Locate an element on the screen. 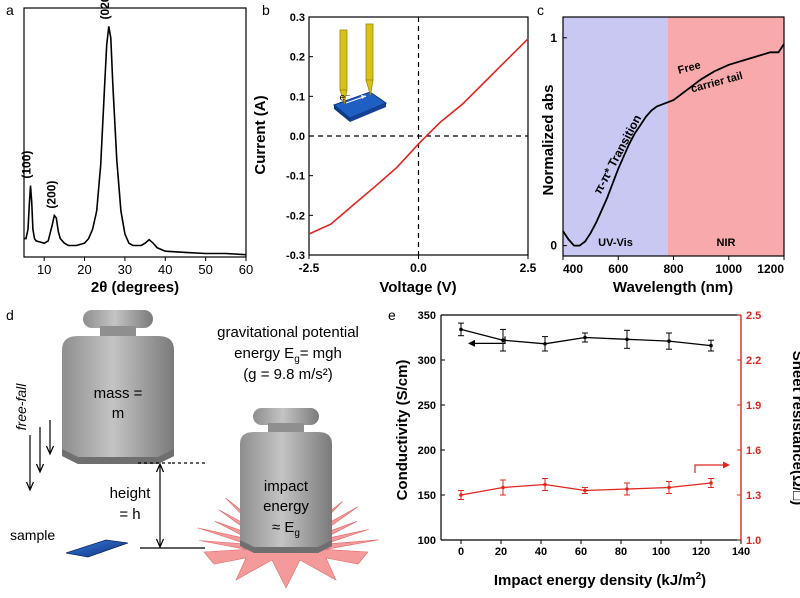 This screenshot has height=598, width=800. panel-a-frame is located at coordinates (135, 132).